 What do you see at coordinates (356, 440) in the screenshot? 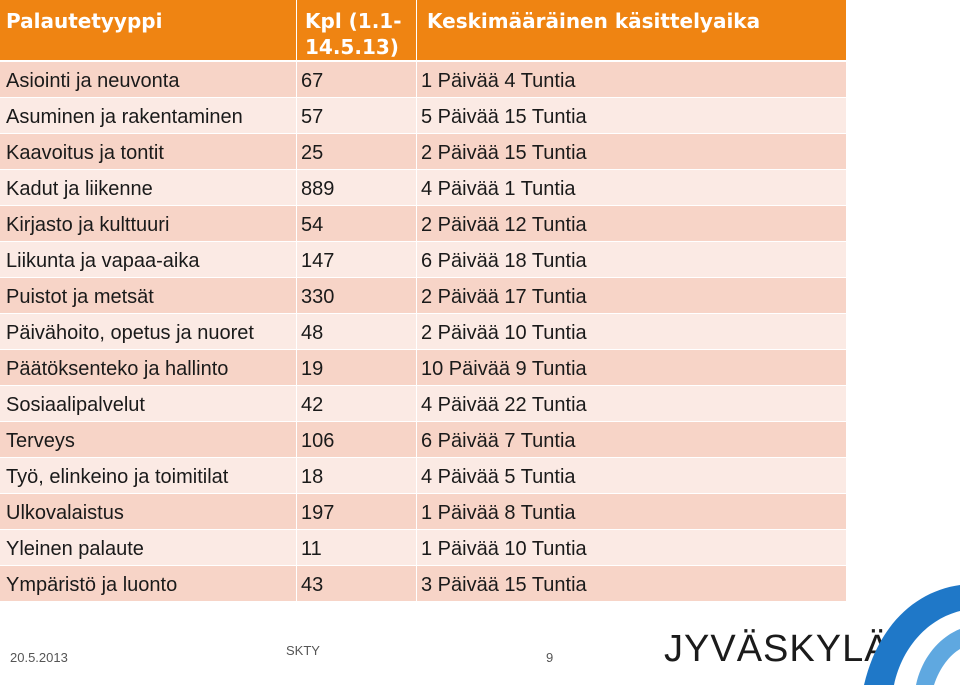
I see `cell-count: 106` at bounding box center [356, 440].